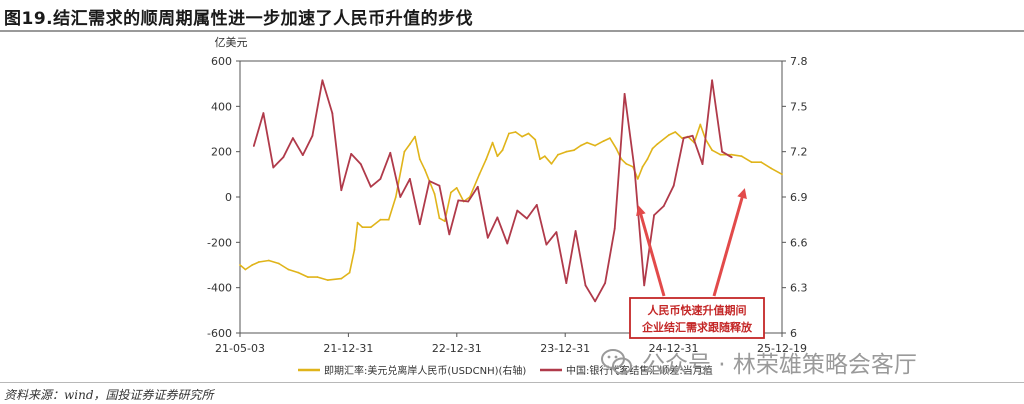  What do you see at coordinates (239, 19) in the screenshot?
I see `chart-title: 图19.结汇需求的顺周期属性进一步加速了人民币升值的步伐` at bounding box center [239, 19].